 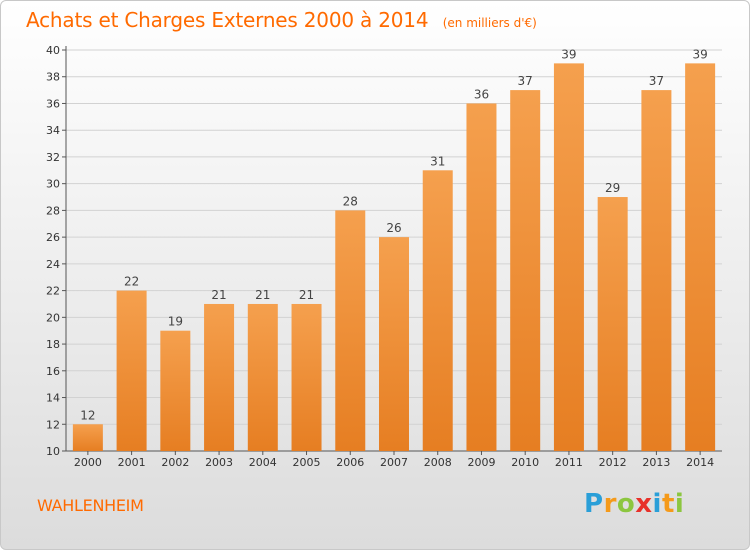 What do you see at coordinates (569, 462) in the screenshot?
I see `x-tick-label: 2011` at bounding box center [569, 462].